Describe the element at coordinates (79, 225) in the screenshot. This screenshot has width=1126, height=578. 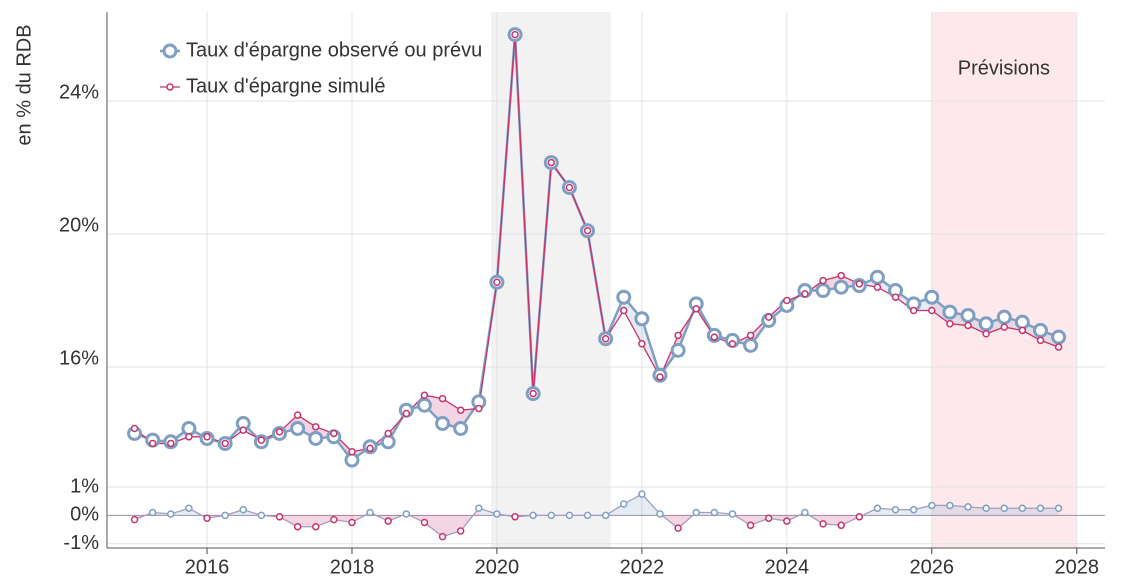
I see `y-tick-label: 20%` at that location.